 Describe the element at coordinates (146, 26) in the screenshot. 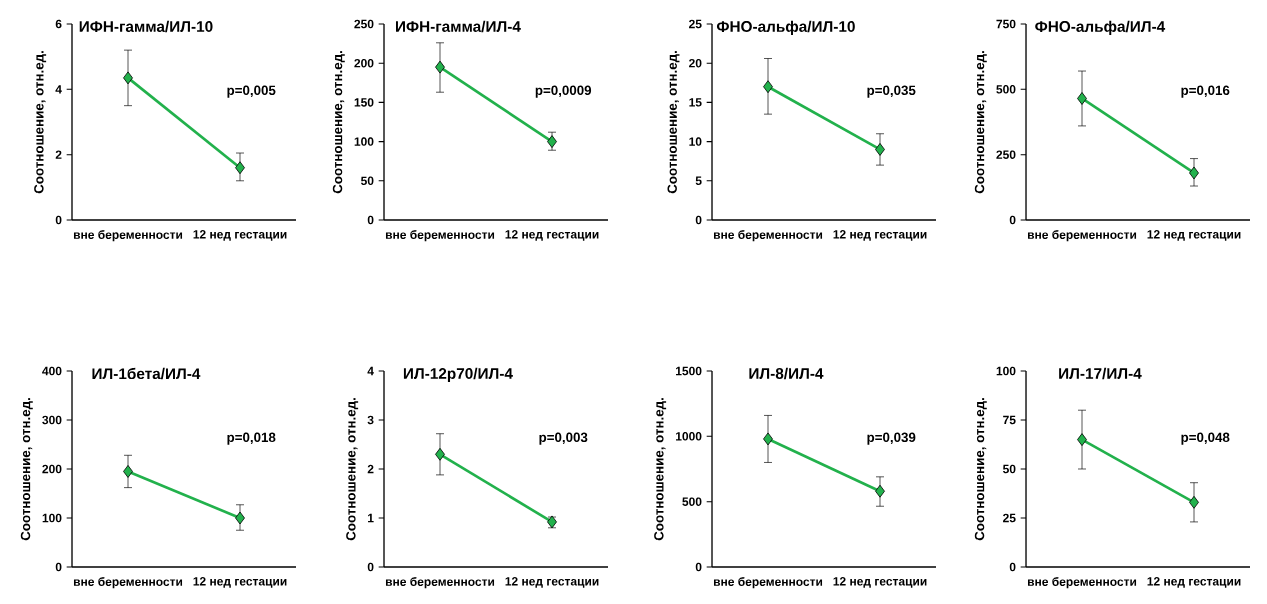

I see `chart-title: ИФН-гамма/ИЛ-10` at that location.